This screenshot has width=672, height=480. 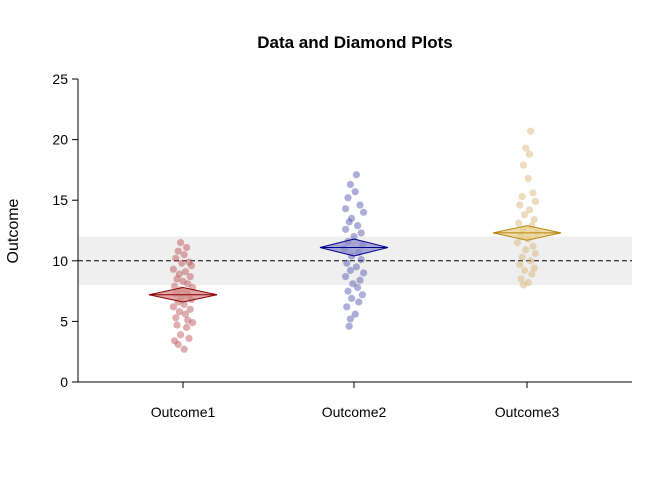 I want to click on y-tick-label: 25, so click(x=60, y=79).